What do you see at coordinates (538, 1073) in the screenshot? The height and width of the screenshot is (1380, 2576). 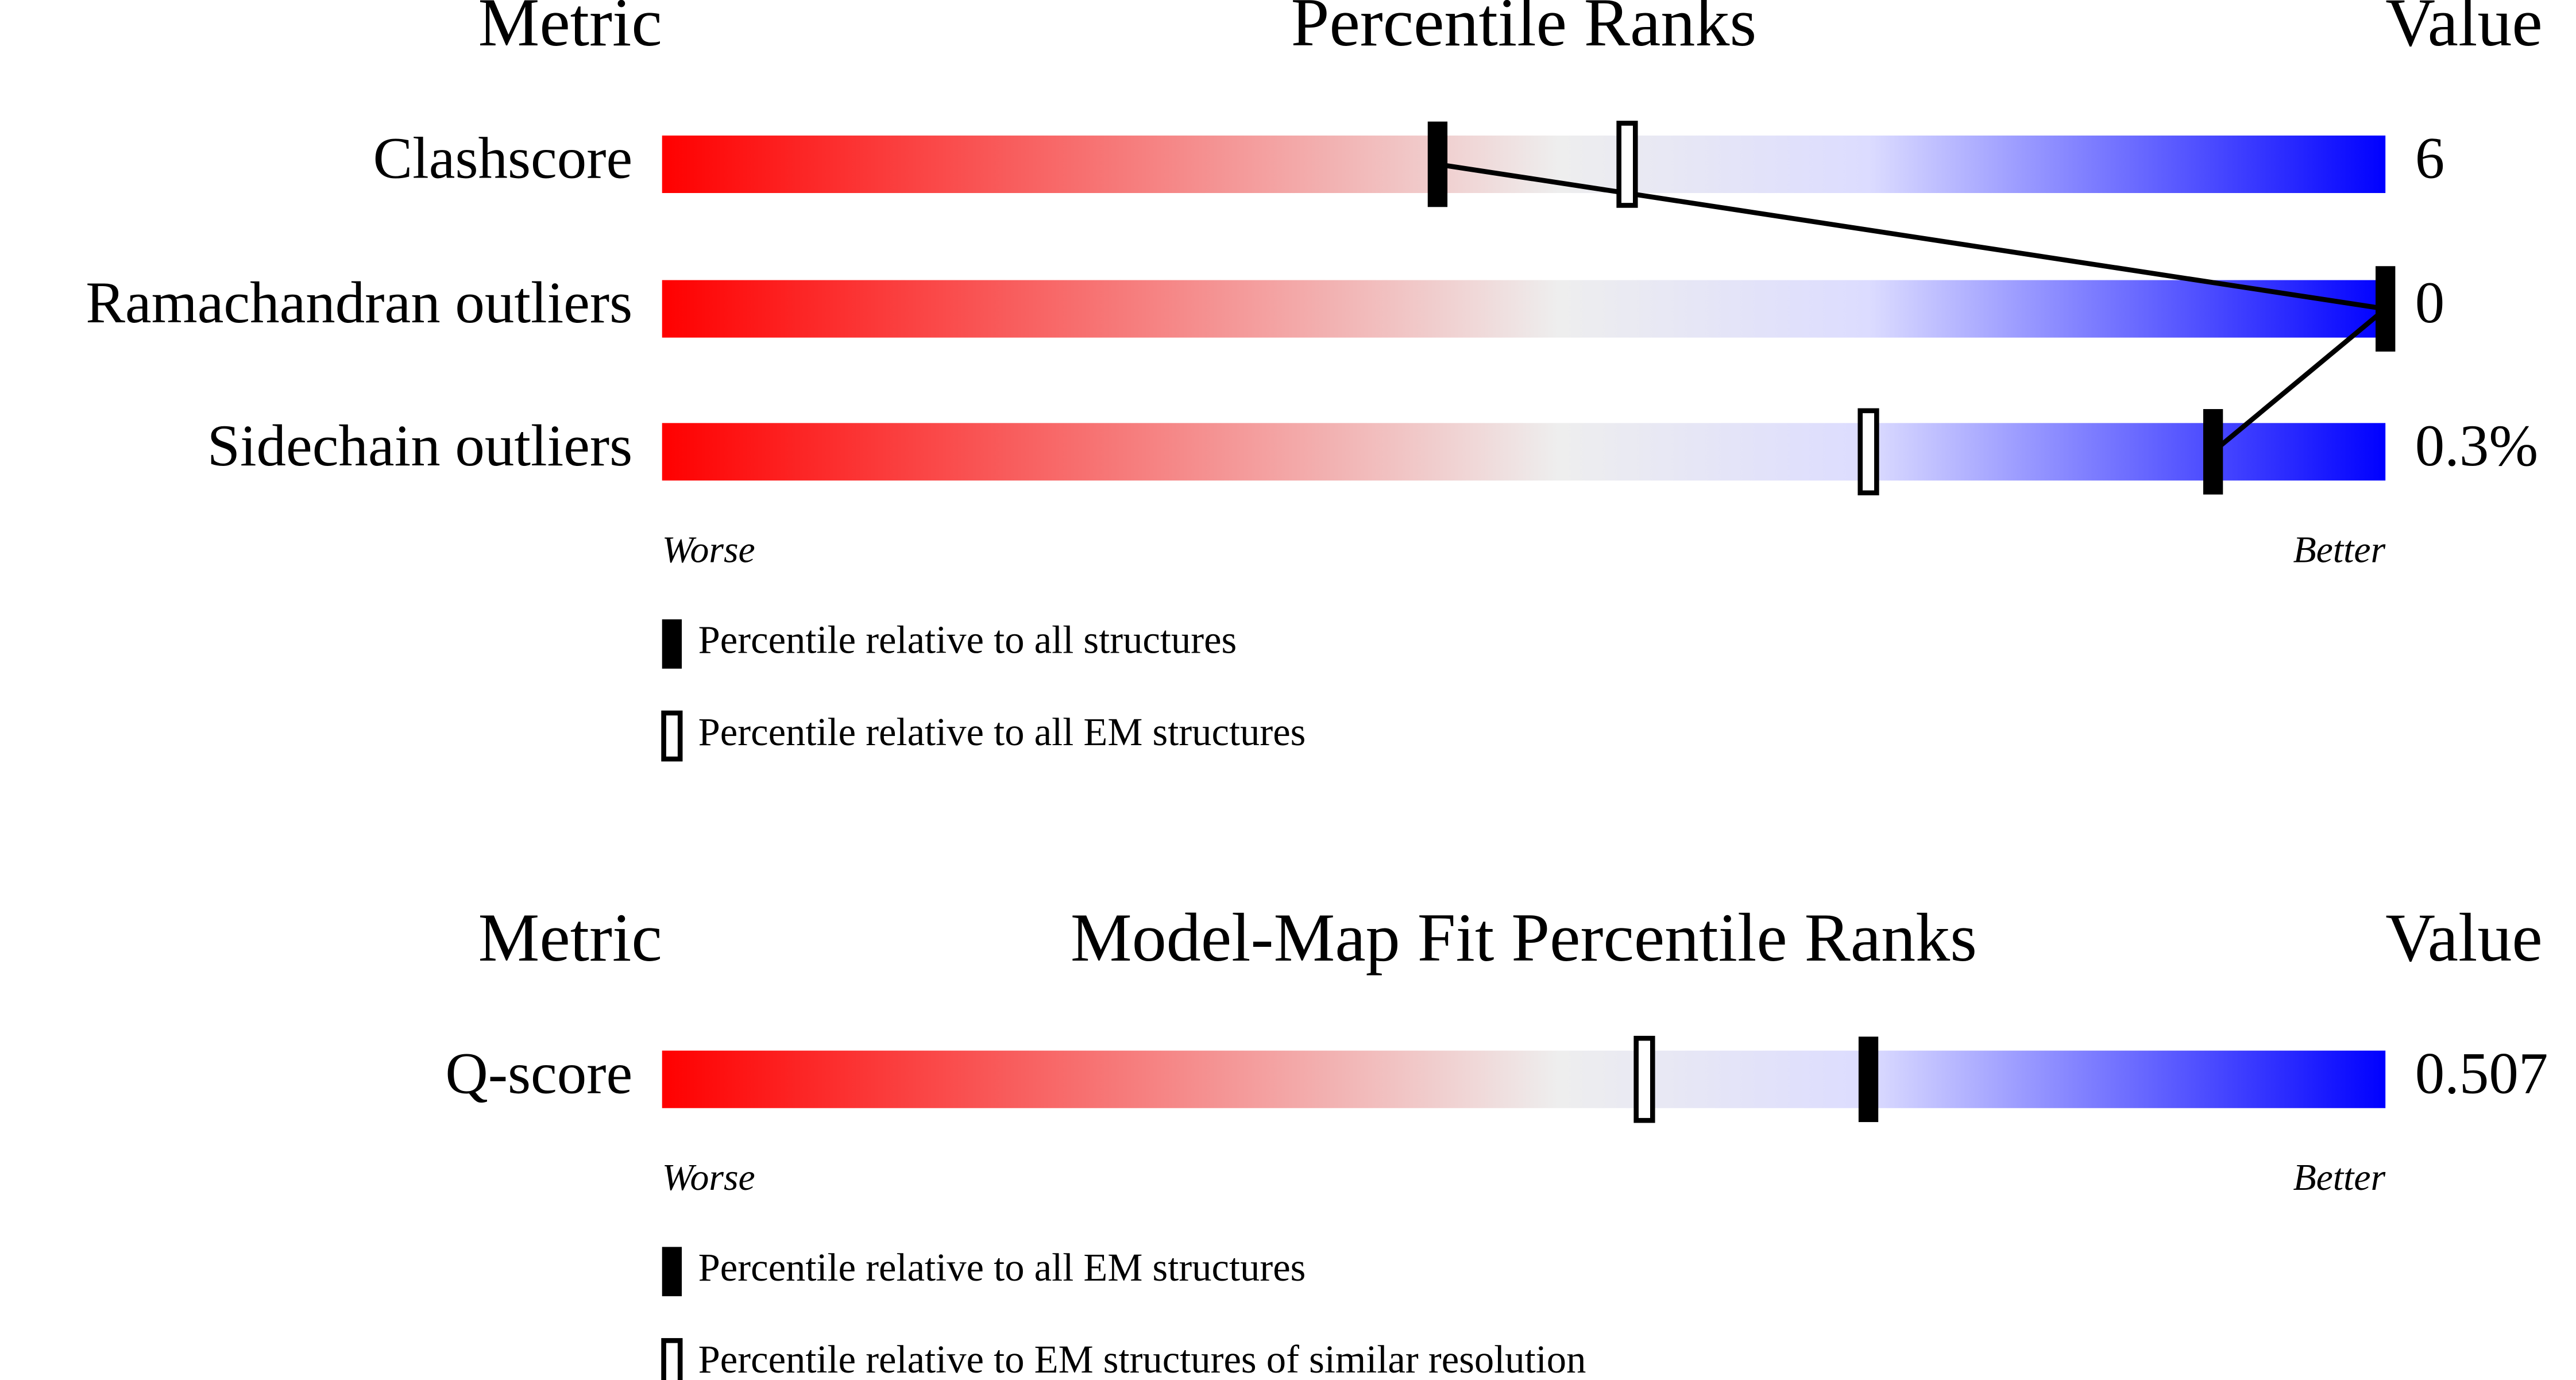 I see `metric-label: Q-score` at bounding box center [538, 1073].